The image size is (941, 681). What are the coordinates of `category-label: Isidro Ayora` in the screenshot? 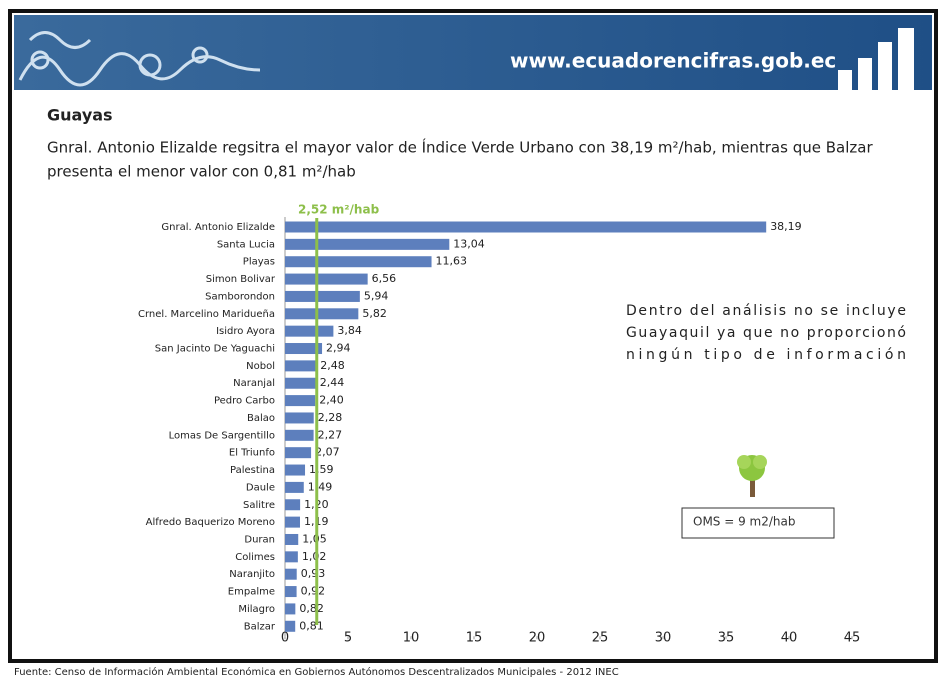 It's located at (245, 331).